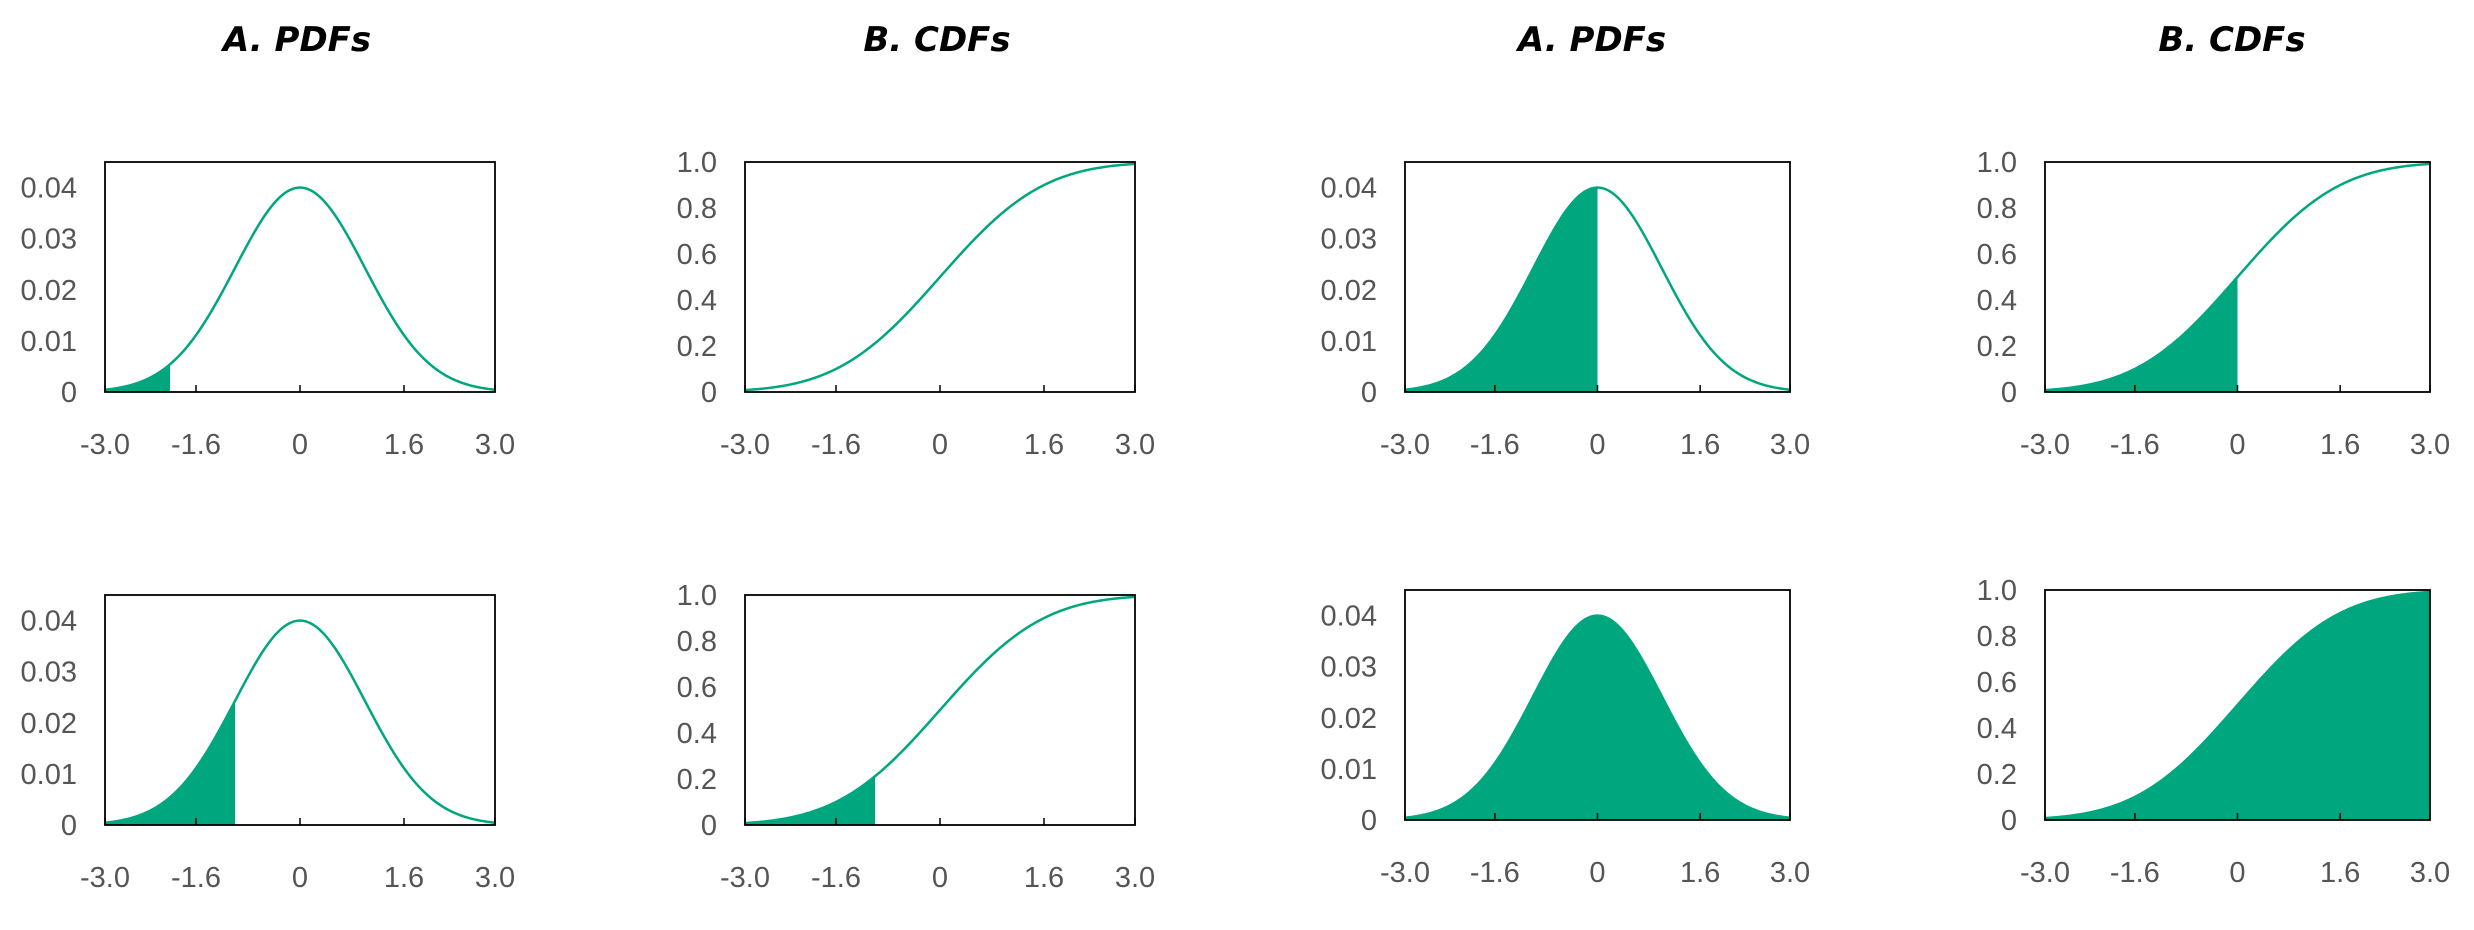  I want to click on panel-title-cdf-left: B. CDFs, so click(937, 40).